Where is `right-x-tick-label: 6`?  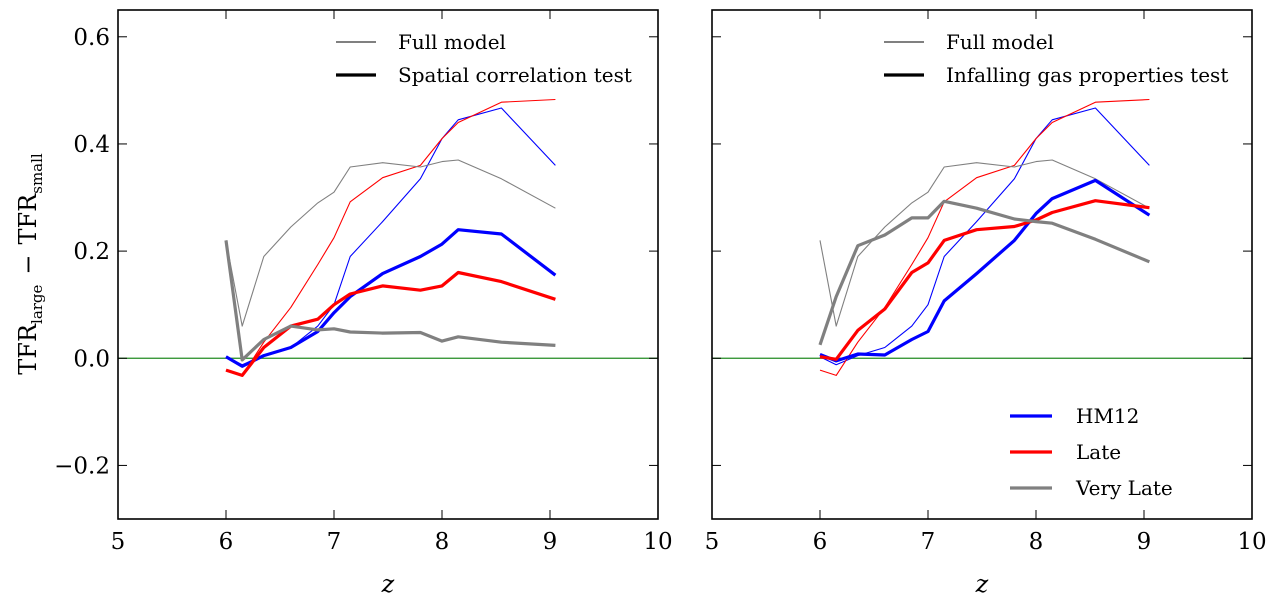
right-x-tick-label: 6 is located at coordinates (820, 542).